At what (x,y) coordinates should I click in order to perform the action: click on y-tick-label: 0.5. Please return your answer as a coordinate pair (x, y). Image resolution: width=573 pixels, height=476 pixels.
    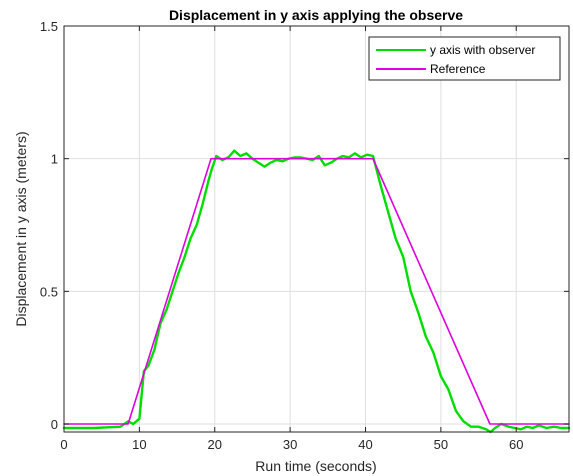
    Looking at the image, I should click on (49, 291).